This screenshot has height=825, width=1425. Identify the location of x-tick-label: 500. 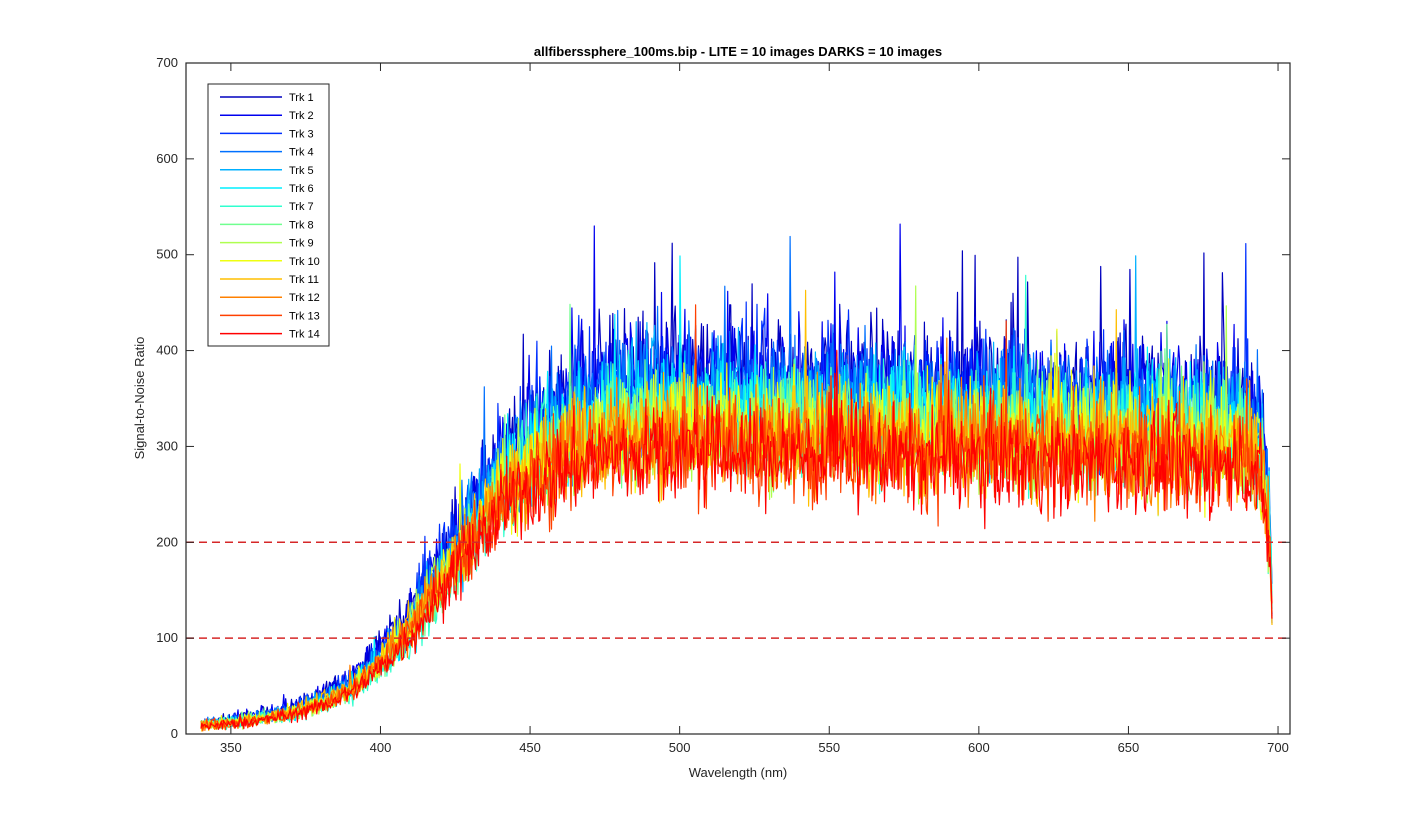
(680, 747).